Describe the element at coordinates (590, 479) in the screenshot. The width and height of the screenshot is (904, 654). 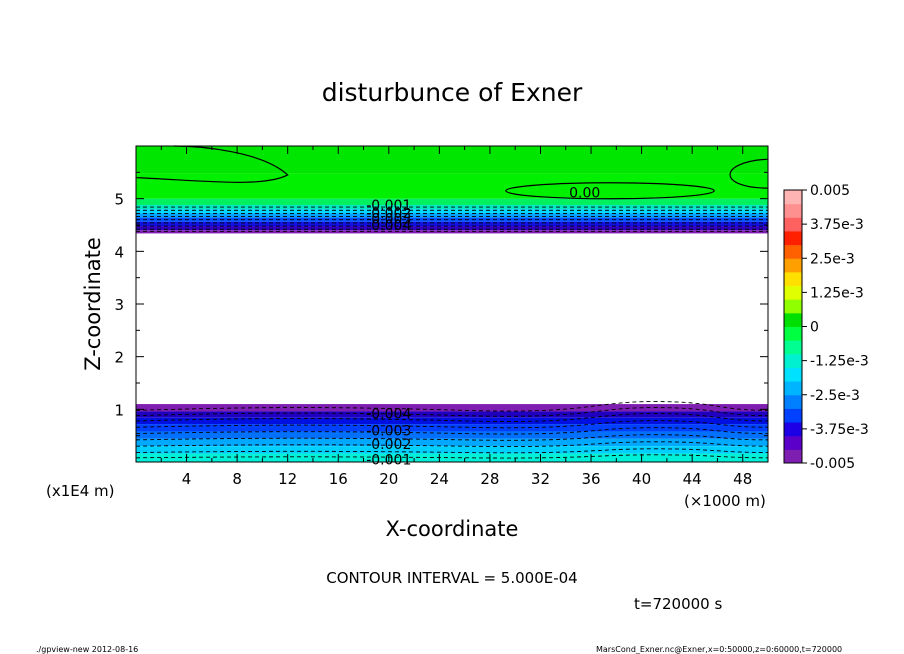
I see `x-tick-label: 36` at that location.